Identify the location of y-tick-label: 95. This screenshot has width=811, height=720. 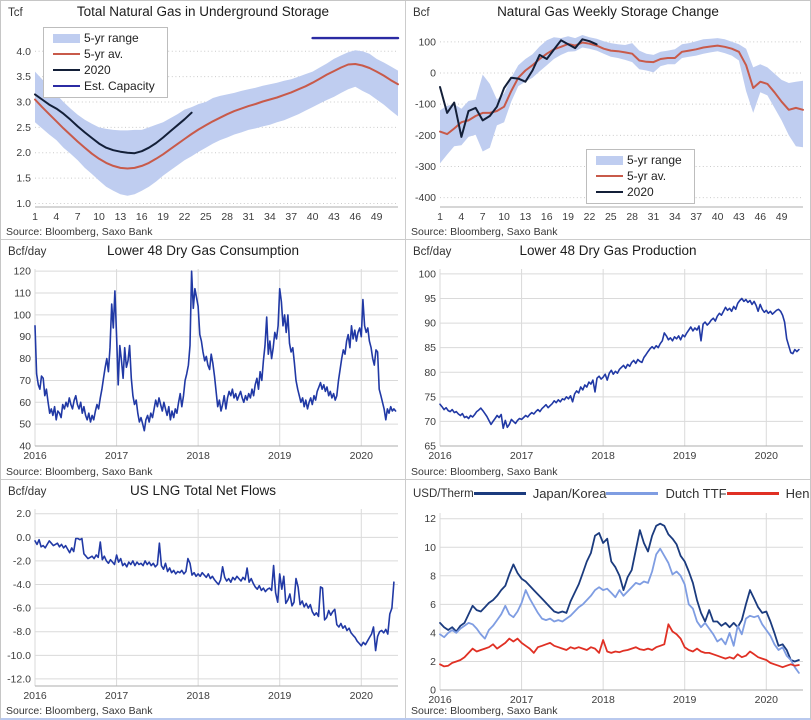
(430, 299).